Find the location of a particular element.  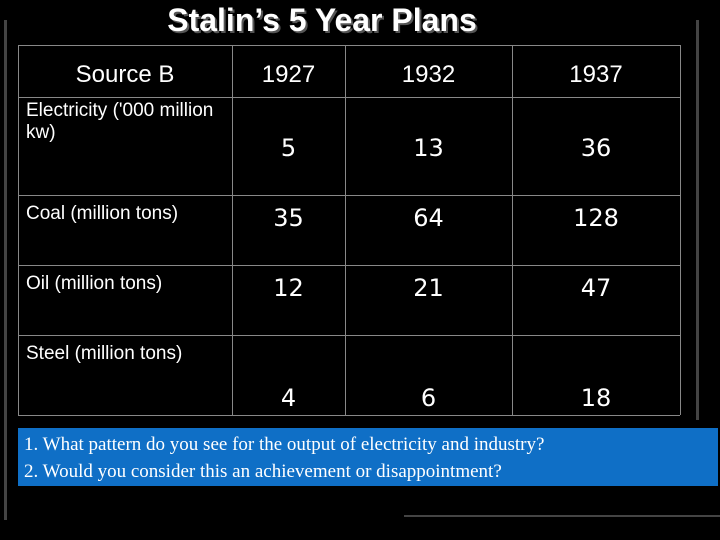

value-cell: 6 is located at coordinates (428, 398).